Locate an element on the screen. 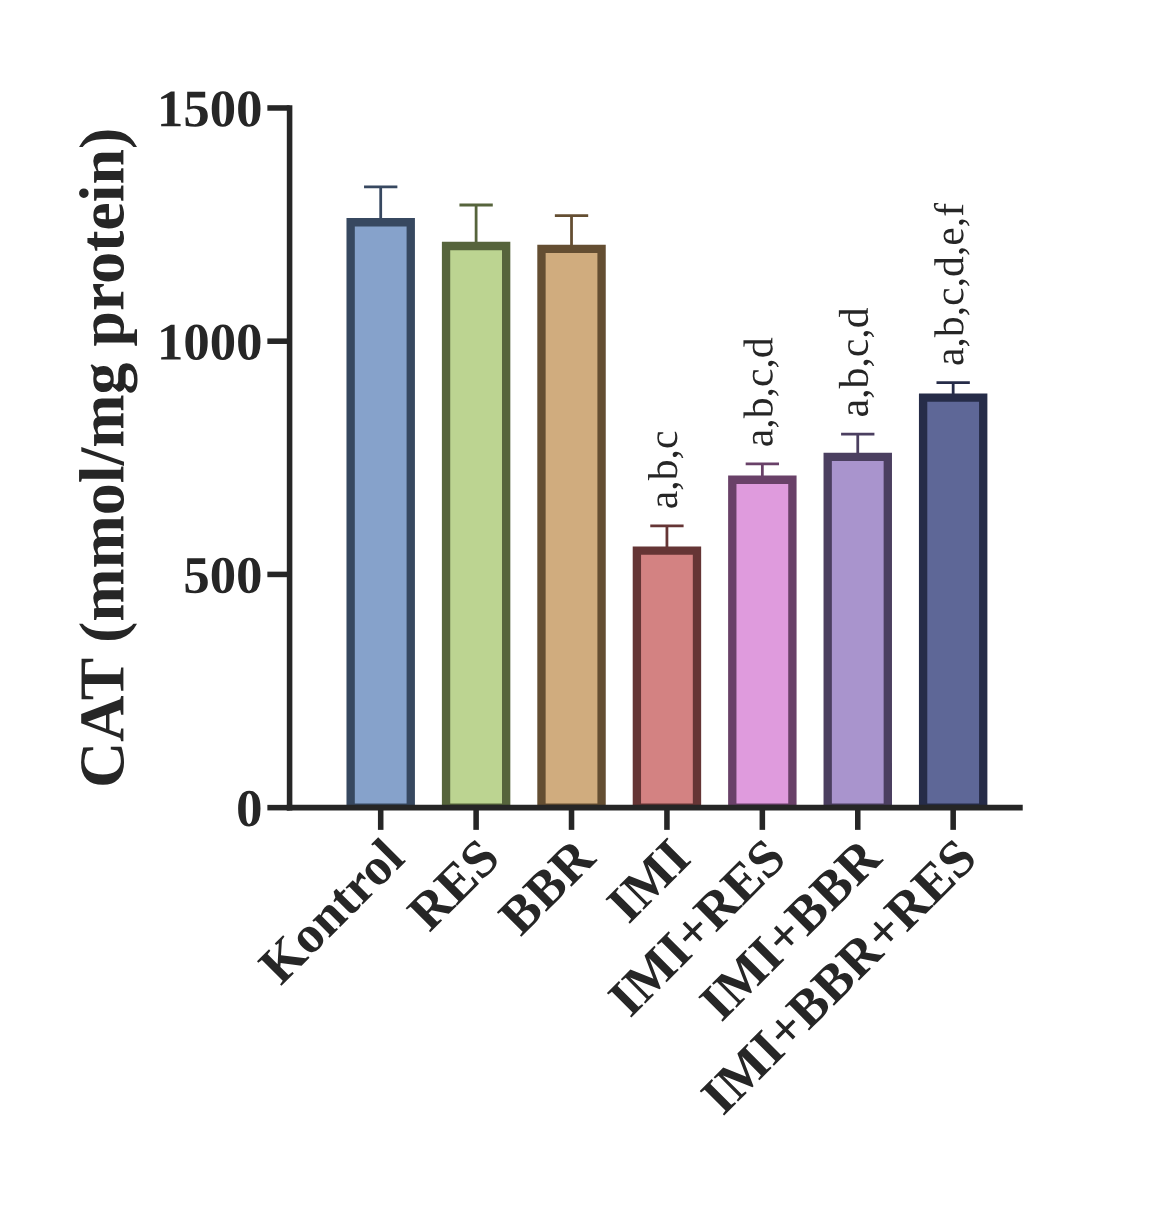 Image resolution: width=1163 pixels, height=1220 pixels. y-tick-label: 500 is located at coordinates (223, 575).